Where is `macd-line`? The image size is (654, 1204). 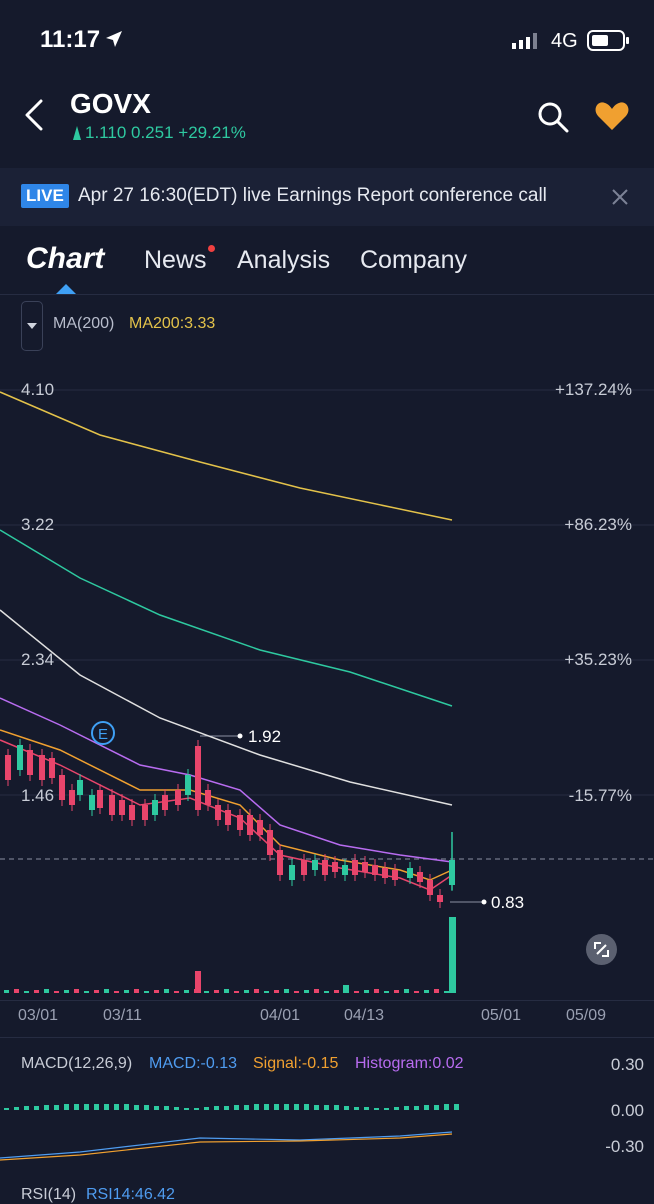 macd-line is located at coordinates (226, 1145).